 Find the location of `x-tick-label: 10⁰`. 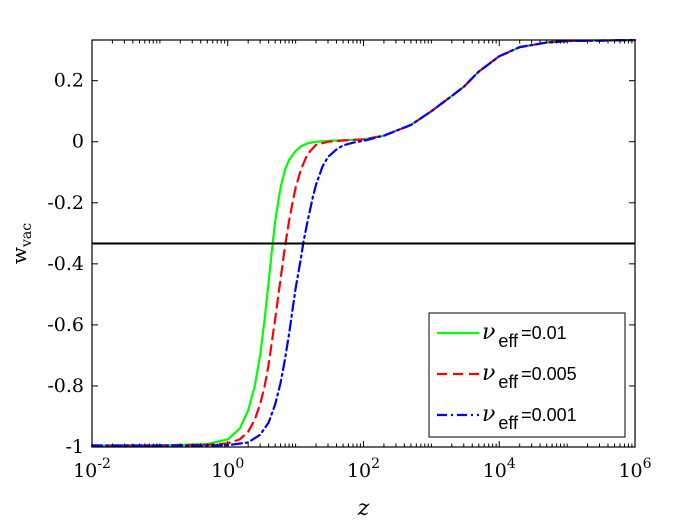

x-tick-label: 10⁰ is located at coordinates (227, 469).